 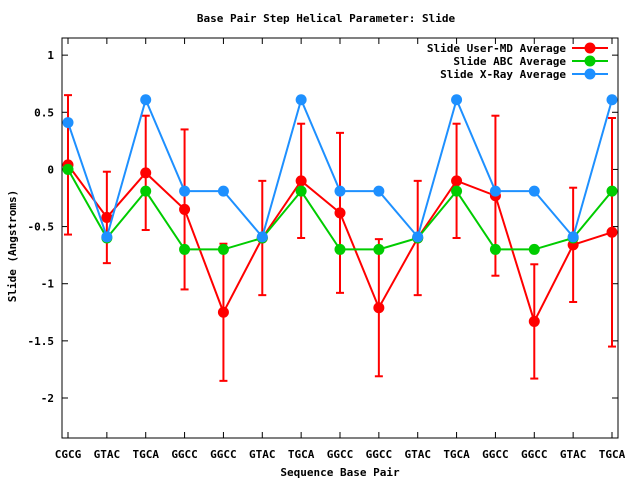 I want to click on legend-item: Slide X-Ray Average, so click(x=524, y=74).